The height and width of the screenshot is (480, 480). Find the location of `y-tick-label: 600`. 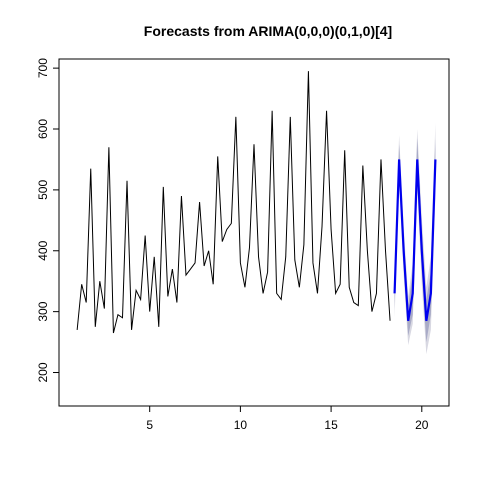

y-tick-label: 600 is located at coordinates (43, 129).